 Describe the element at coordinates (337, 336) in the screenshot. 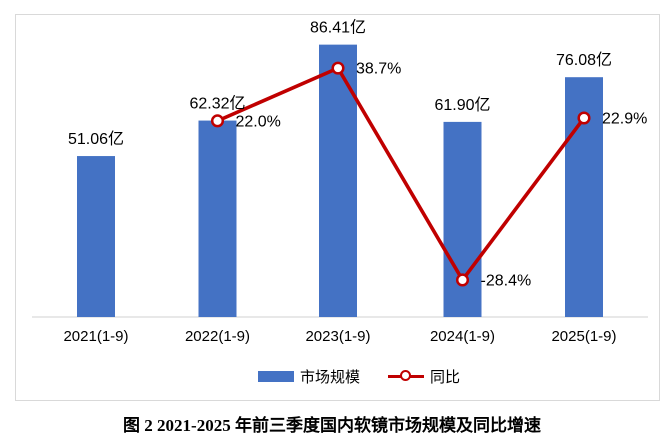

I see `x-axis-label: 2023(1-9)` at that location.